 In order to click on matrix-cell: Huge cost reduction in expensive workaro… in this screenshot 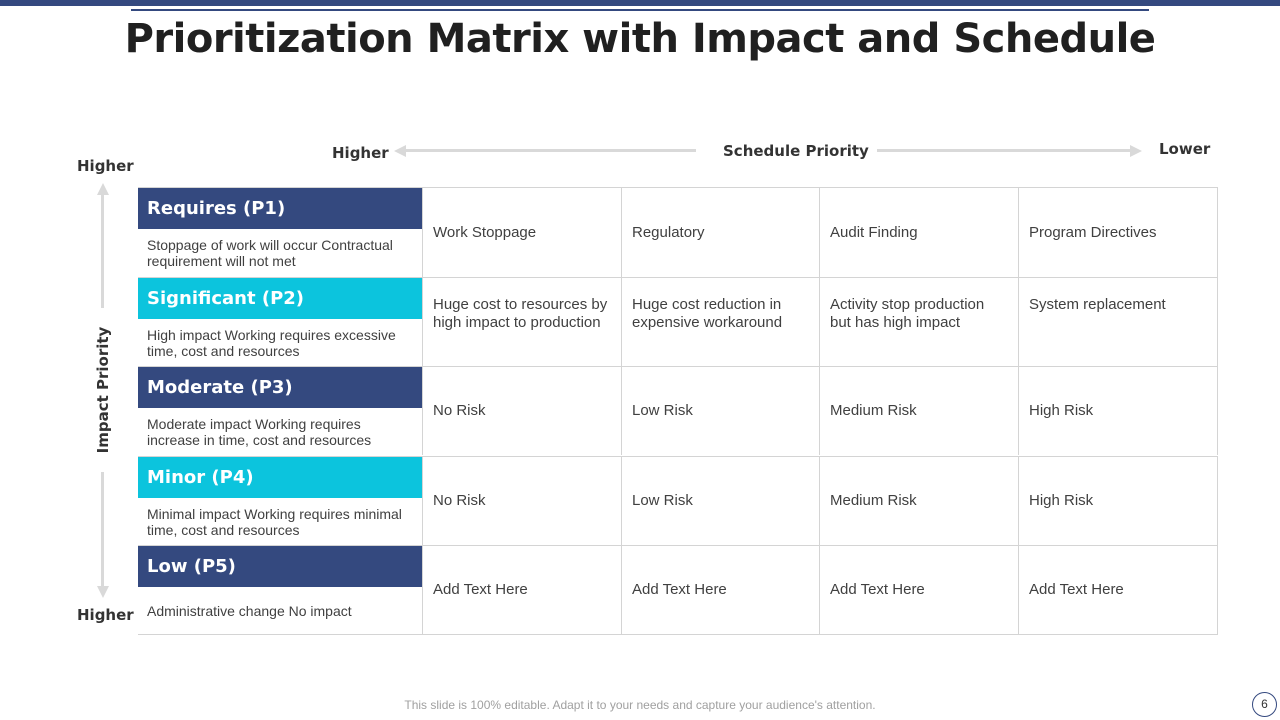, I will do `click(721, 322)`.